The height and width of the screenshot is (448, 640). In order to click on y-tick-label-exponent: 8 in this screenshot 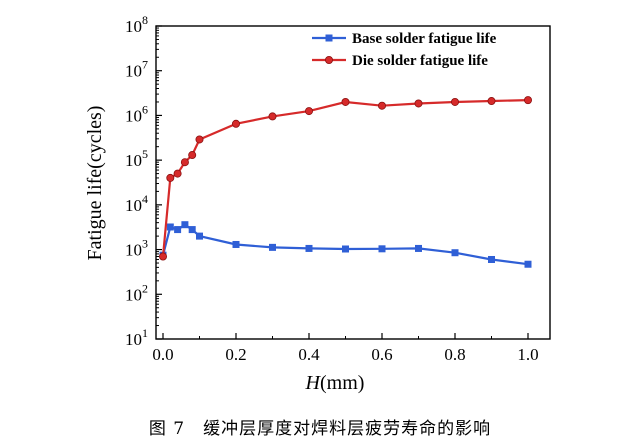, I will do `click(145, 20)`.